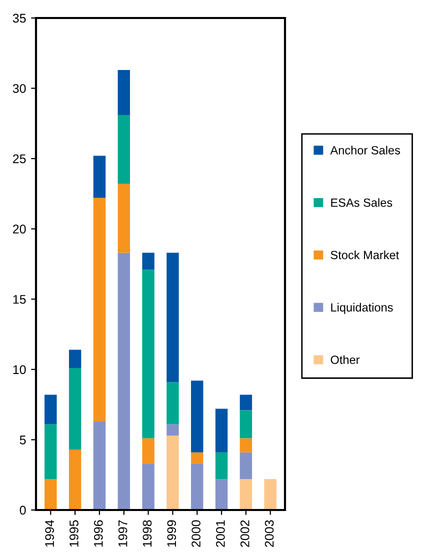  Describe the element at coordinates (123, 533) in the screenshot. I see `x-tick-label: 1997` at that location.